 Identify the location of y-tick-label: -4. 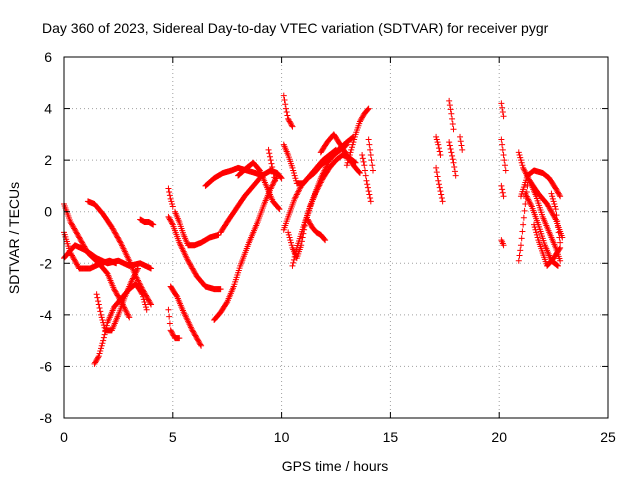
(46, 315).